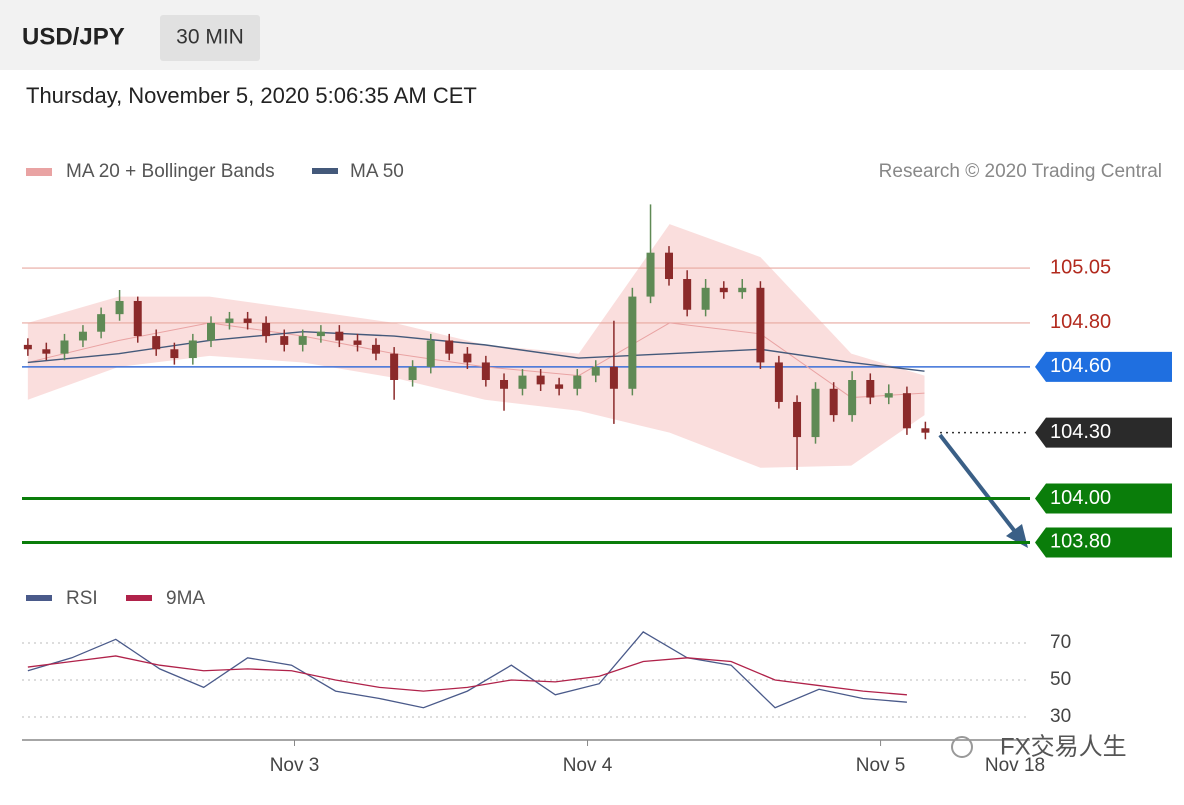  What do you see at coordinates (881, 765) in the screenshot?
I see `x-tick-label: Nov 5` at bounding box center [881, 765].